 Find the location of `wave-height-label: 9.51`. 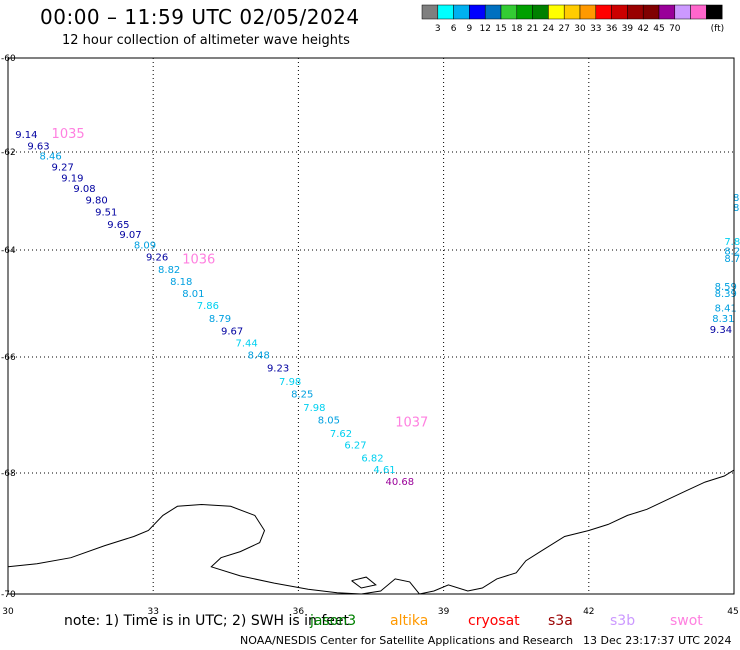

wave-height-label: 9.51 is located at coordinates (106, 213).